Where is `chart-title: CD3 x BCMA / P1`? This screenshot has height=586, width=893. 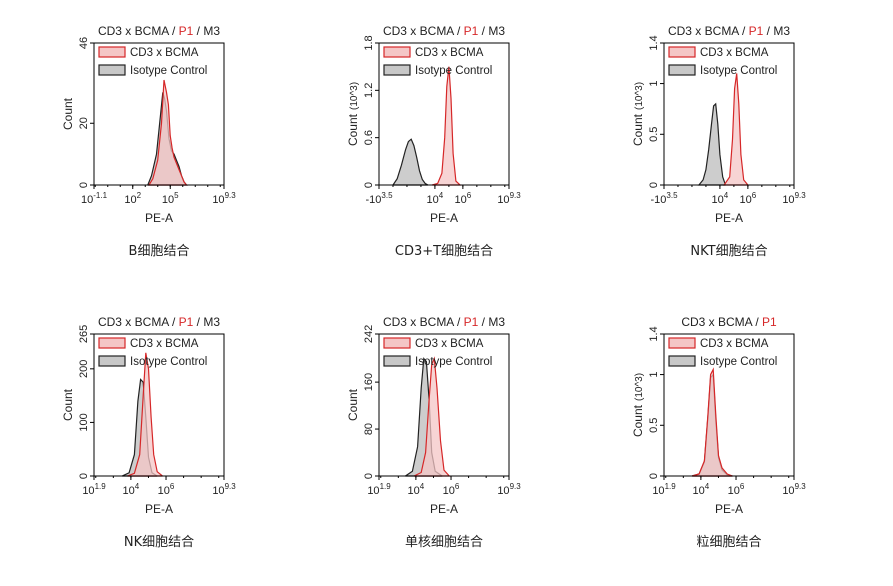 chart-title: CD3 x BCMA / P1 is located at coordinates (729, 322).